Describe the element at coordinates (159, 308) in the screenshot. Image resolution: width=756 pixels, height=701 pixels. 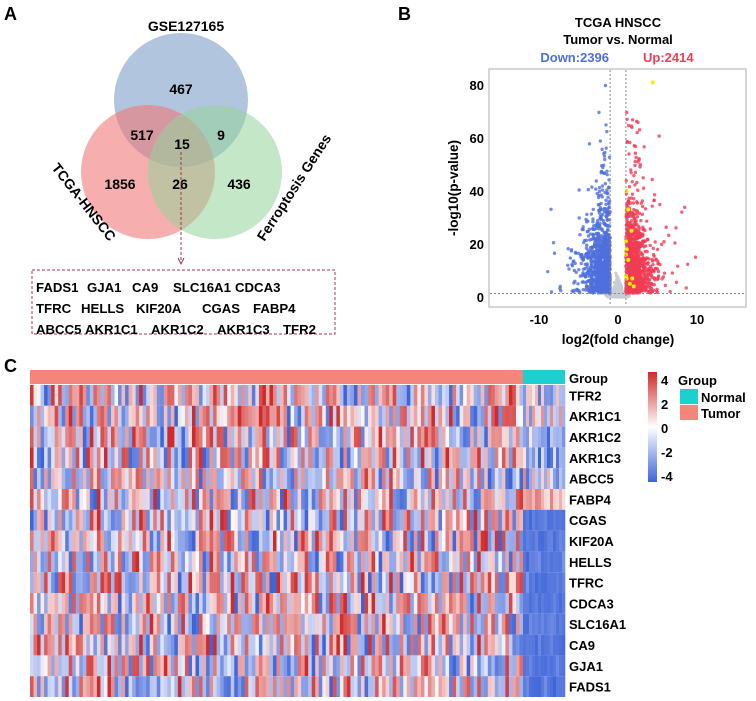
I see `gene-name: KIF20A` at that location.